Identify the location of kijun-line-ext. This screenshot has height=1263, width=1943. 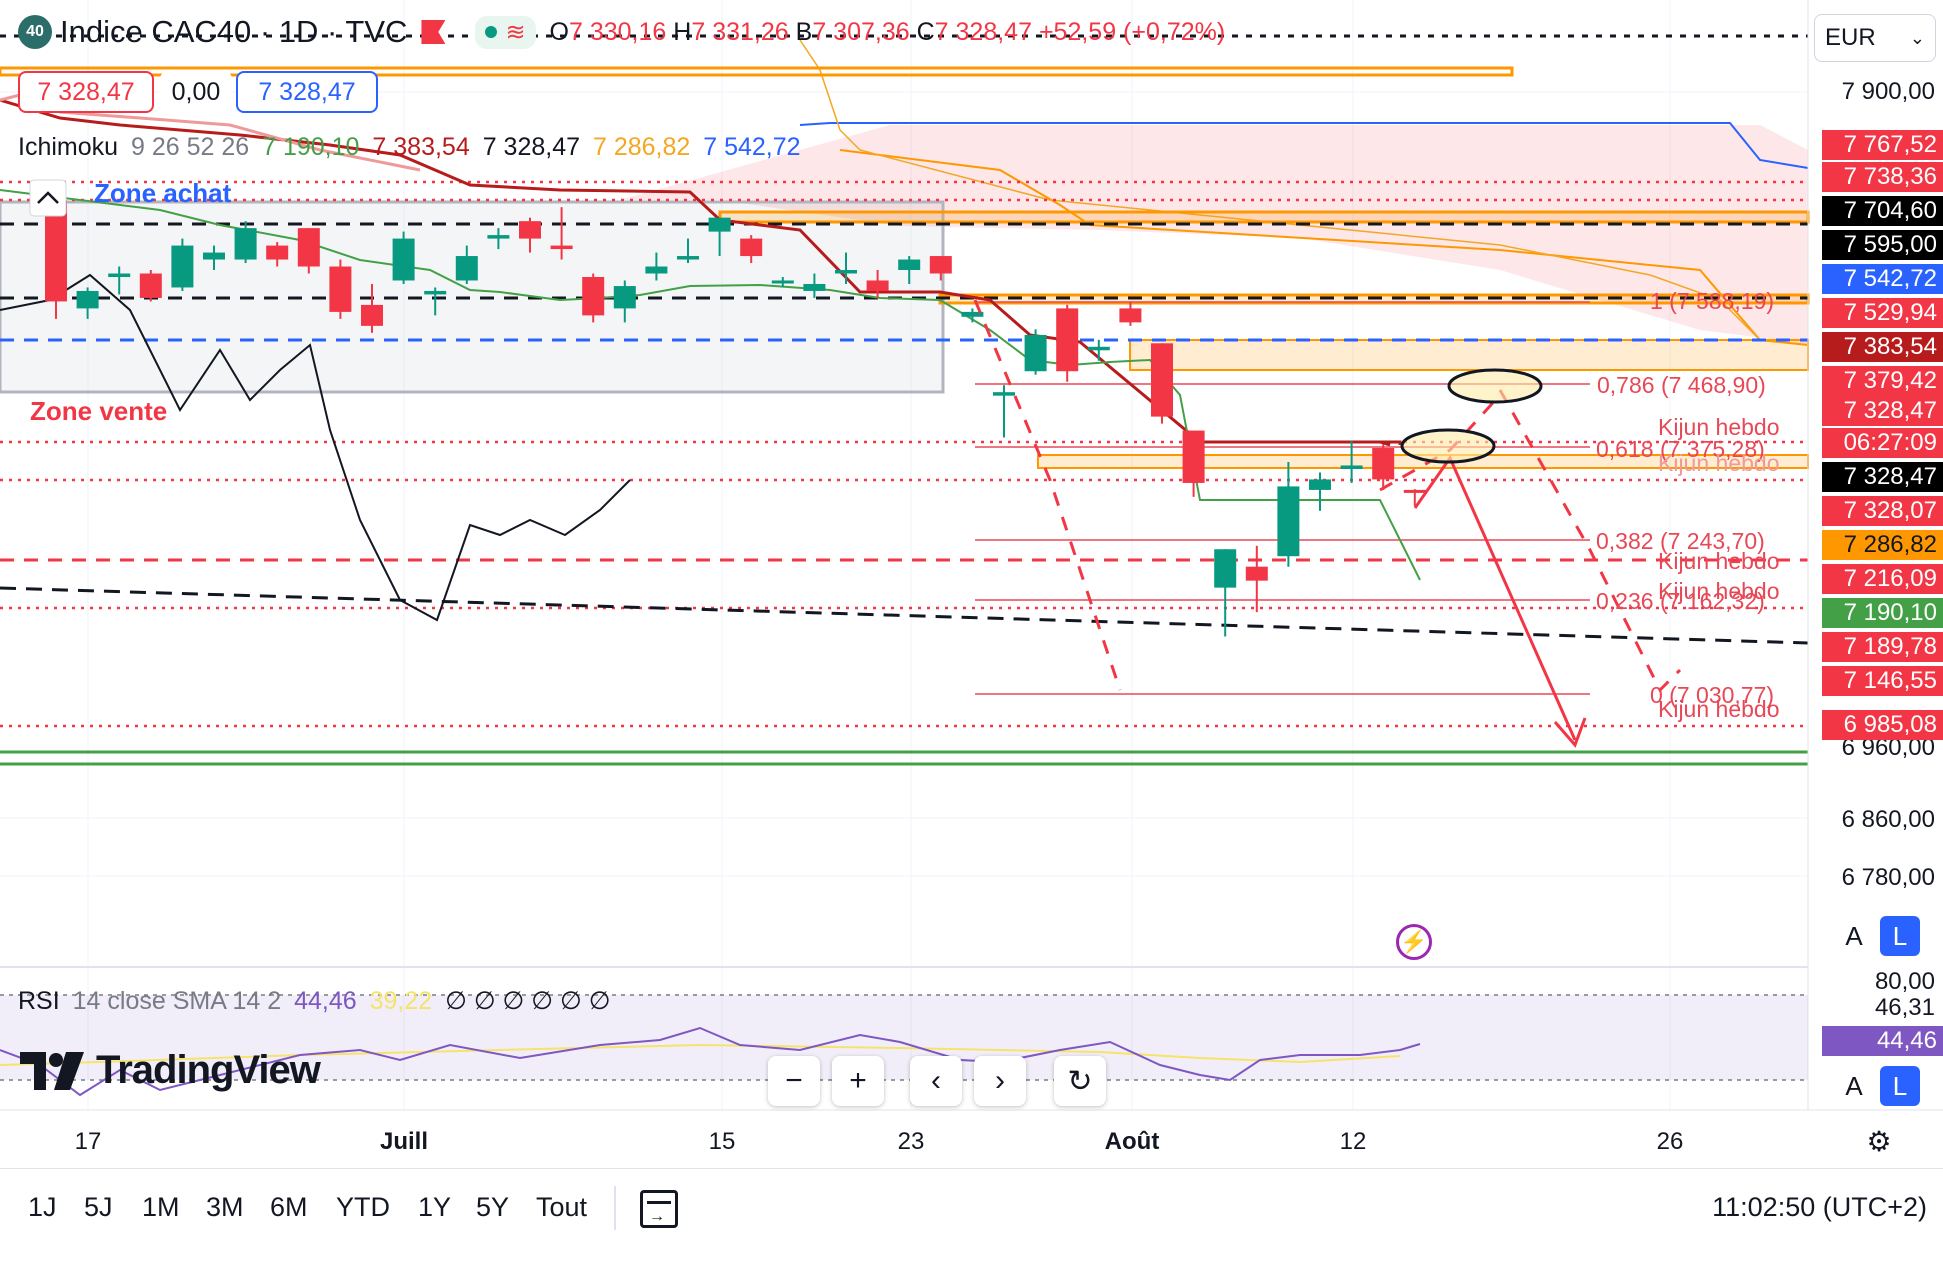
(1295, 443).